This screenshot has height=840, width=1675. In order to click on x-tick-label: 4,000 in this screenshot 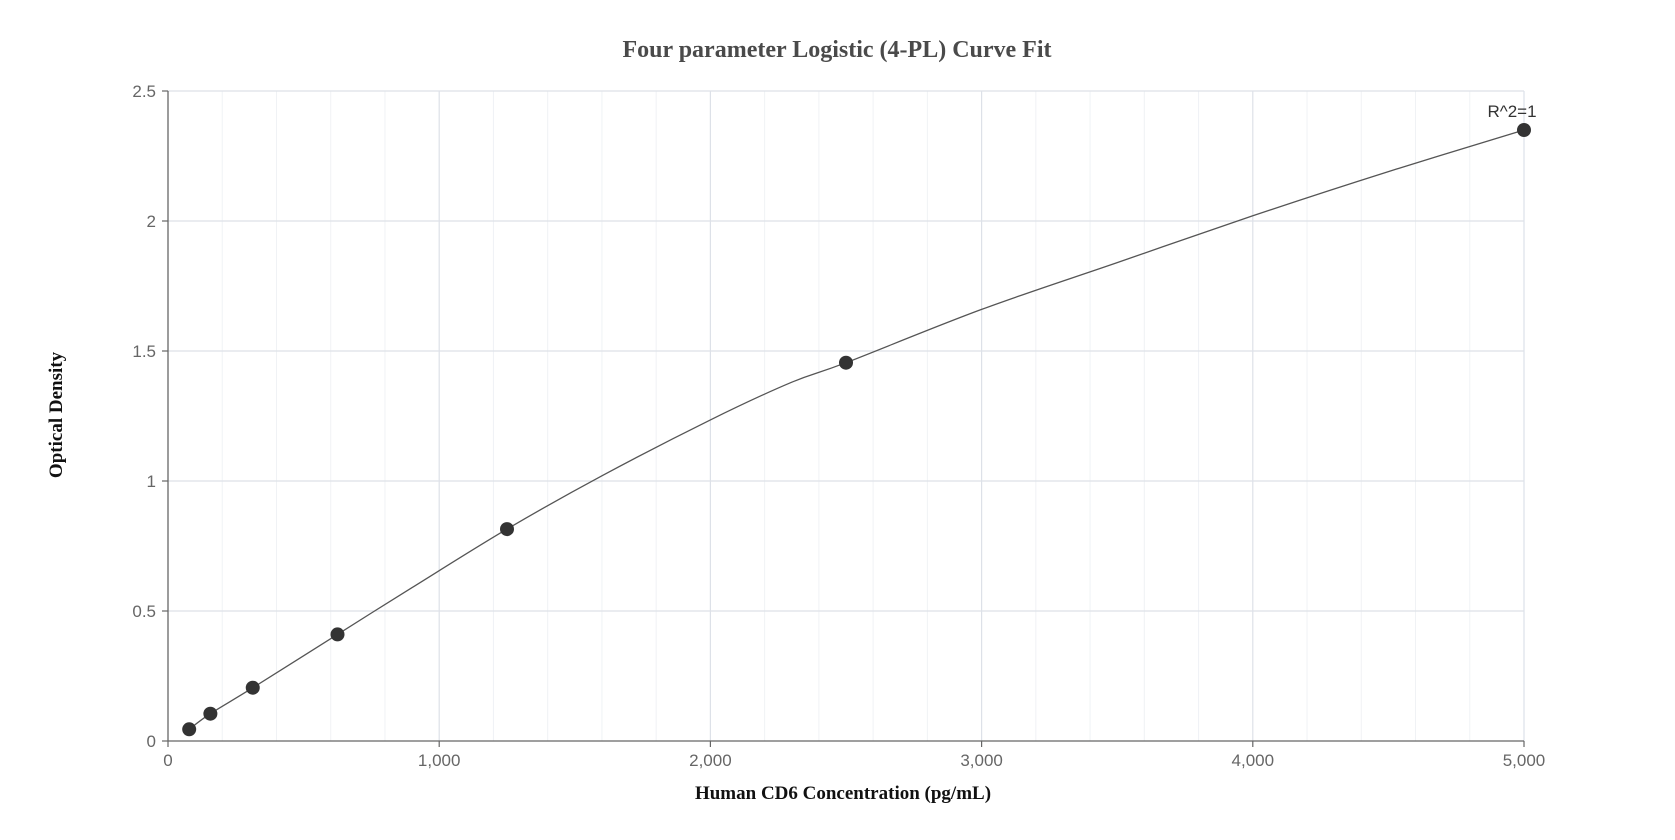, I will do `click(1253, 760)`.